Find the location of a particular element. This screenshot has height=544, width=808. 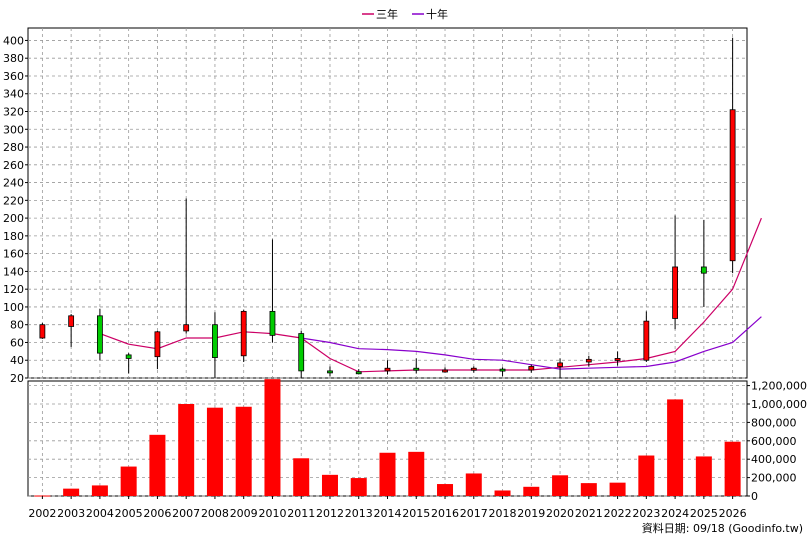

price-tick-label: 400 is located at coordinates (13, 40).